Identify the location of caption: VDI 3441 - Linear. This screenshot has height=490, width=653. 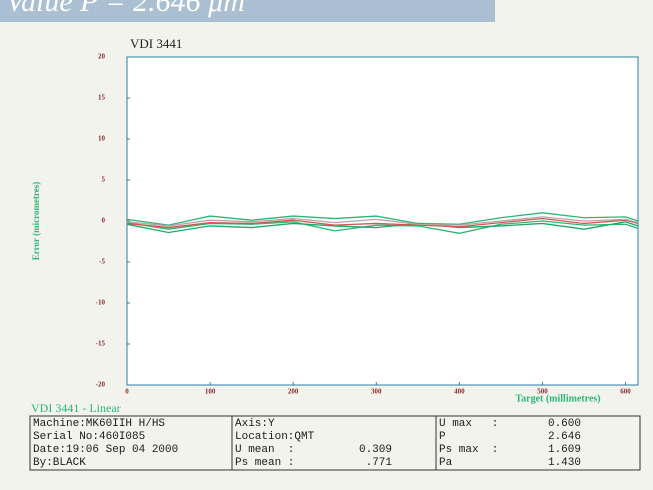
(76, 408).